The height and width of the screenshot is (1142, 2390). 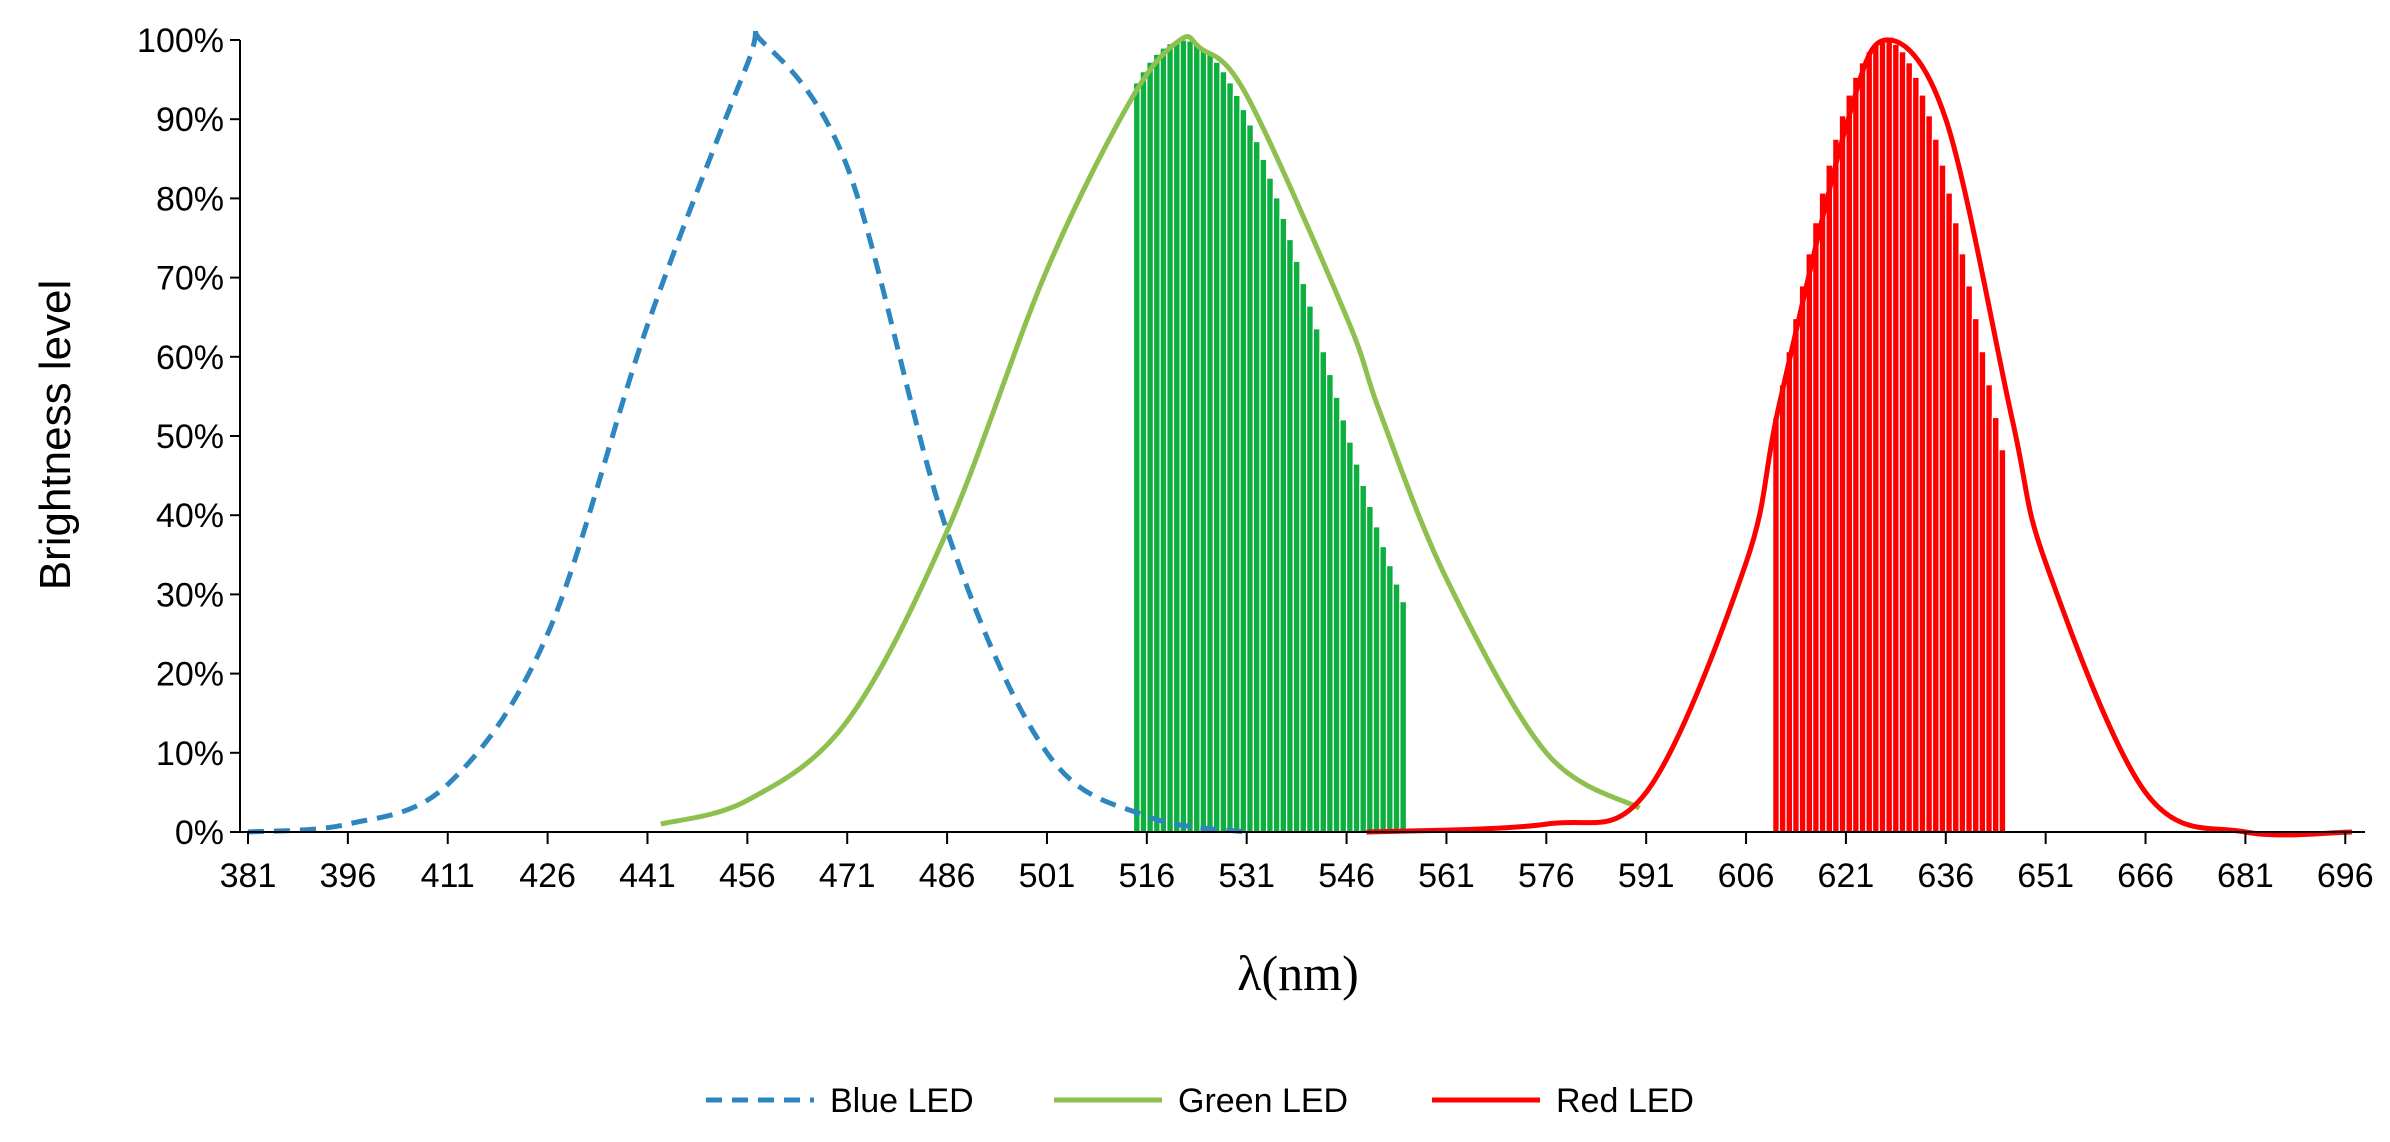 What do you see at coordinates (1246, 876) in the screenshot?
I see `x-tick-label: 531` at bounding box center [1246, 876].